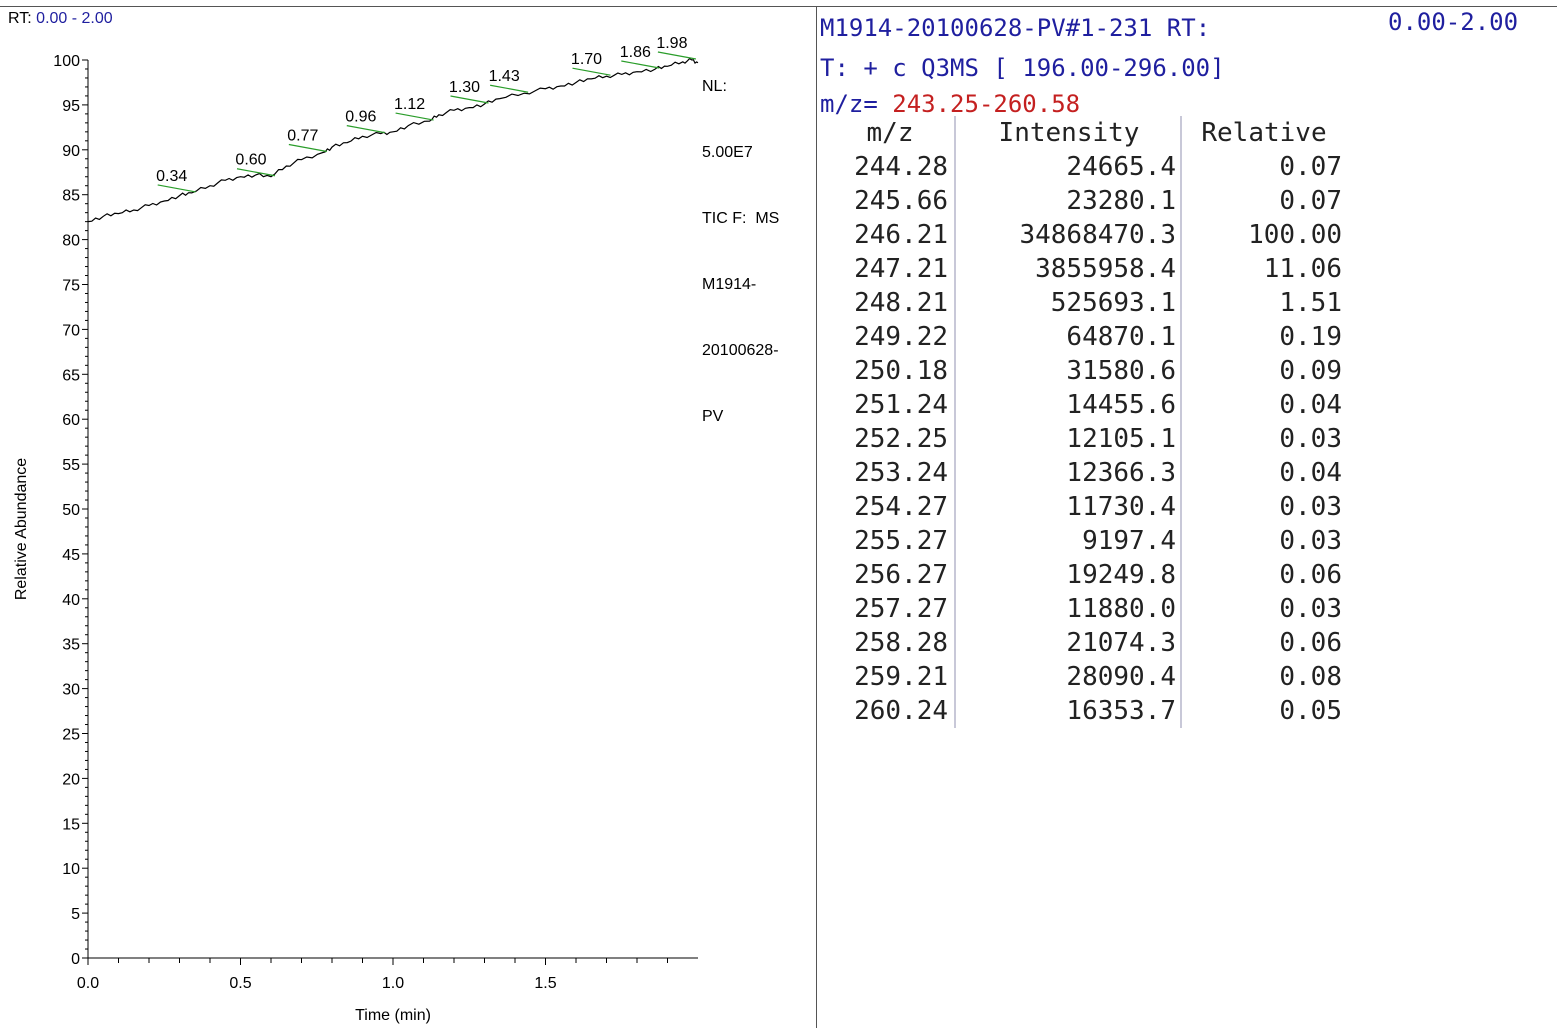  What do you see at coordinates (1310, 303) in the screenshot?
I see `table-cell-relative: 1.51` at bounding box center [1310, 303].